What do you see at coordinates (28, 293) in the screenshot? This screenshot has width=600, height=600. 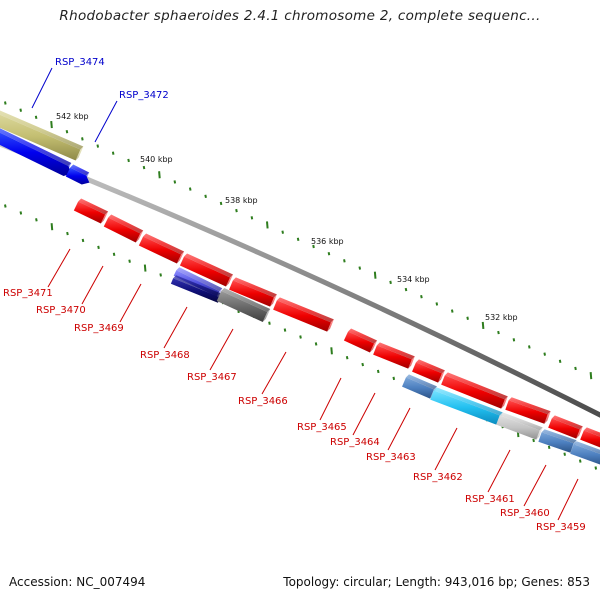 I see `gene-label: RSP_3471` at bounding box center [28, 293].